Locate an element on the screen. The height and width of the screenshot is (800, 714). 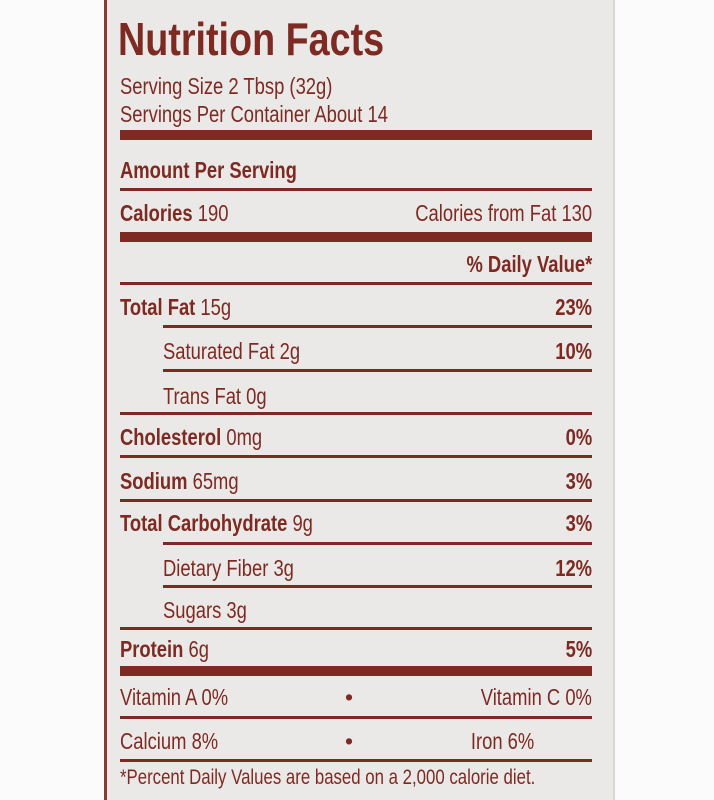
label-title: Nutrition Facts is located at coordinates (251, 39).